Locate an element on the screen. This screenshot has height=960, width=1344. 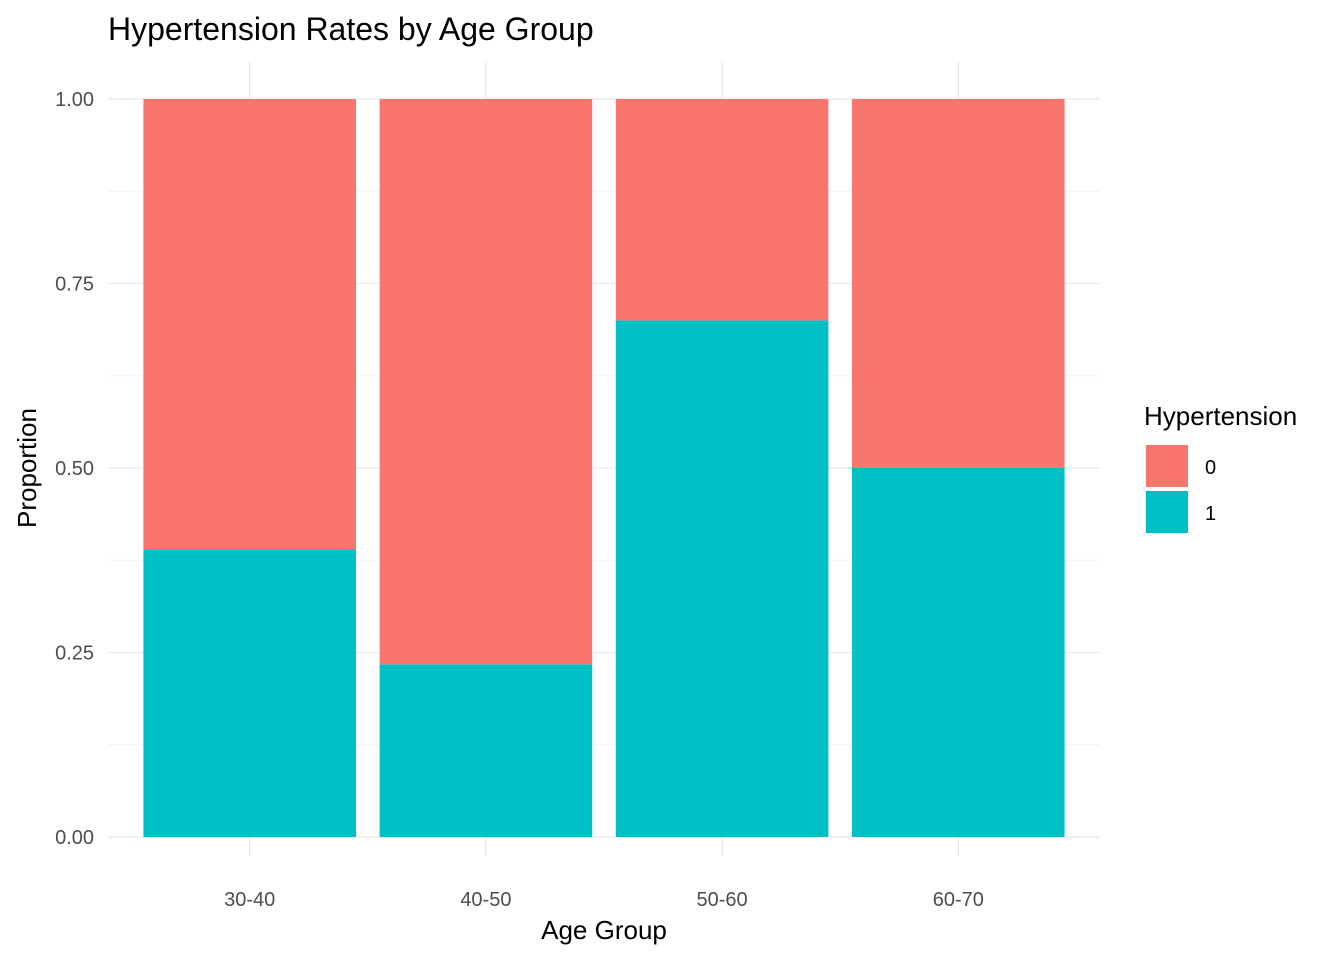
legend-label-0: 0 is located at coordinates (1210, 468).